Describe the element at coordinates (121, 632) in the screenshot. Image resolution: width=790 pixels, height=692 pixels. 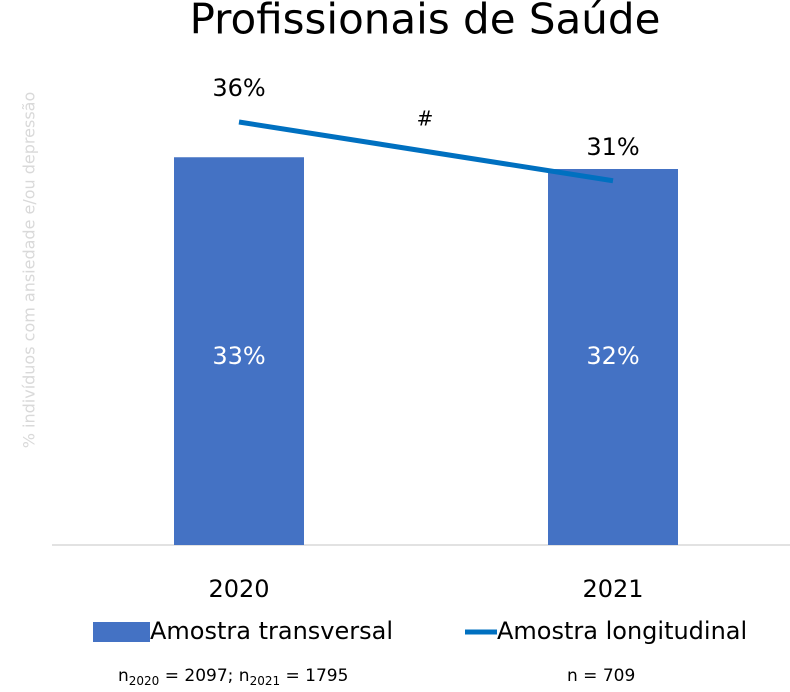
I see `legend-swatch` at that location.